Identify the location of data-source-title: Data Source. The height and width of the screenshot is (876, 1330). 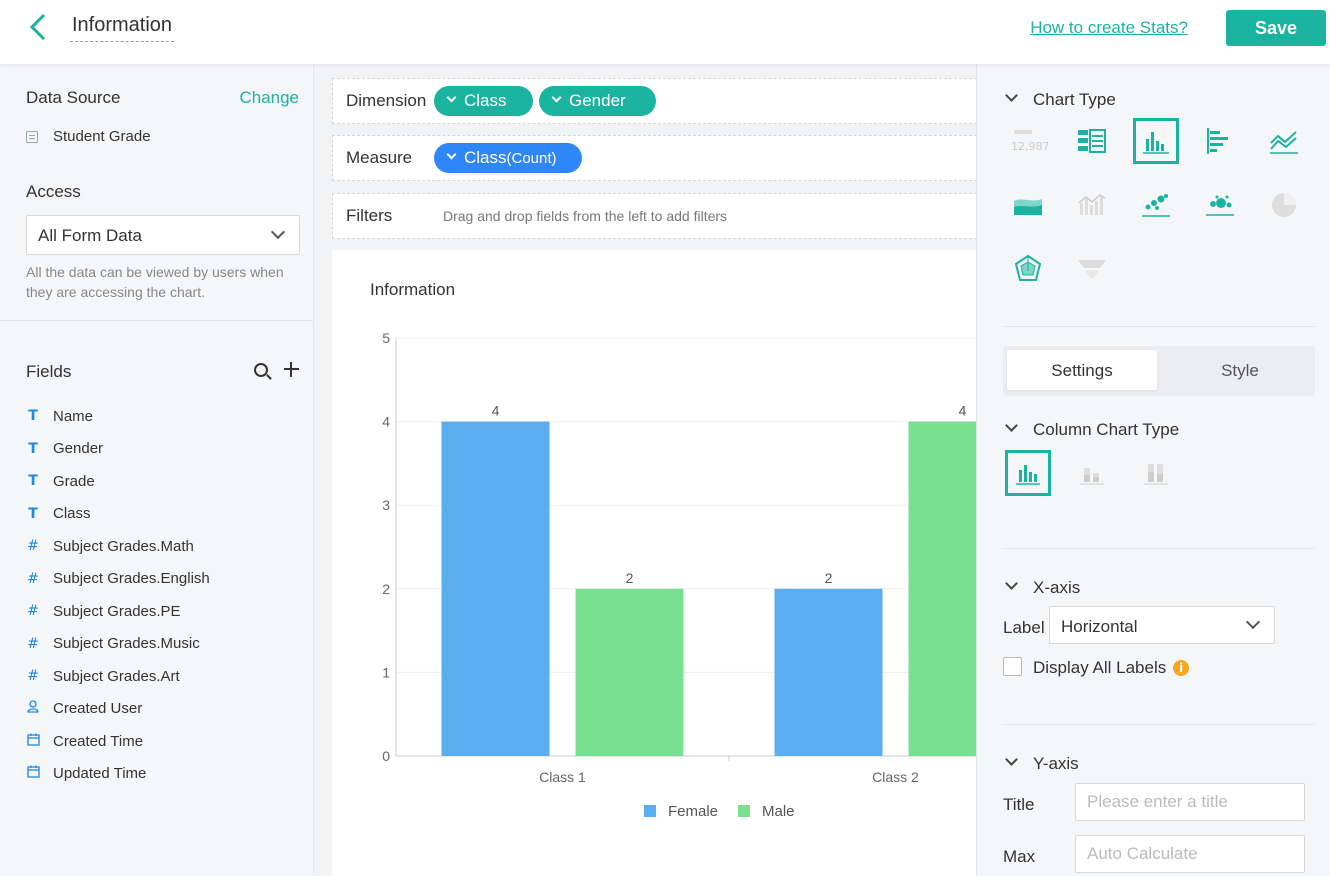
(73, 97).